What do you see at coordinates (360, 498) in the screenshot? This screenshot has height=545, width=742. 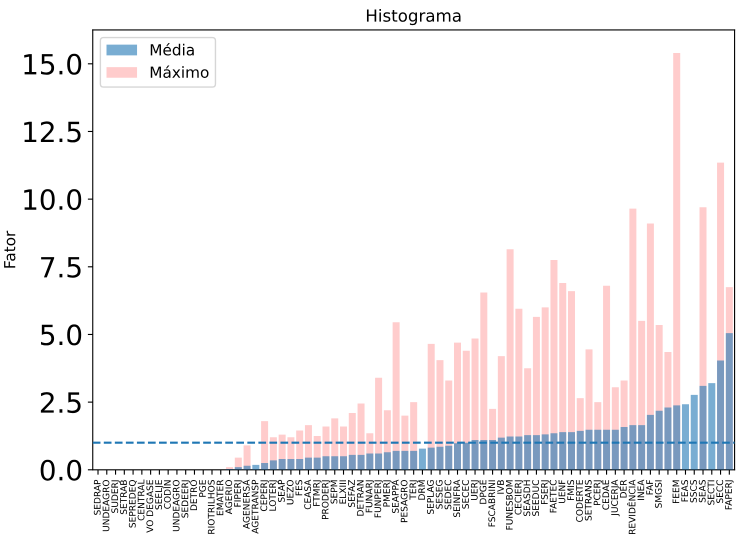 I see `x-tick-label: DETRAN` at bounding box center [360, 498].